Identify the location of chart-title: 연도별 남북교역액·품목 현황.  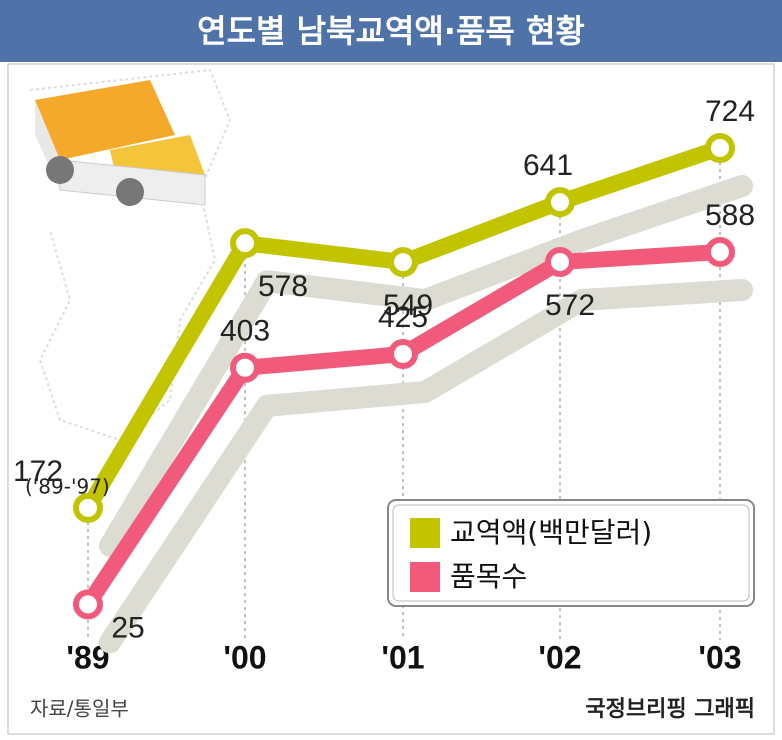
(391, 31).